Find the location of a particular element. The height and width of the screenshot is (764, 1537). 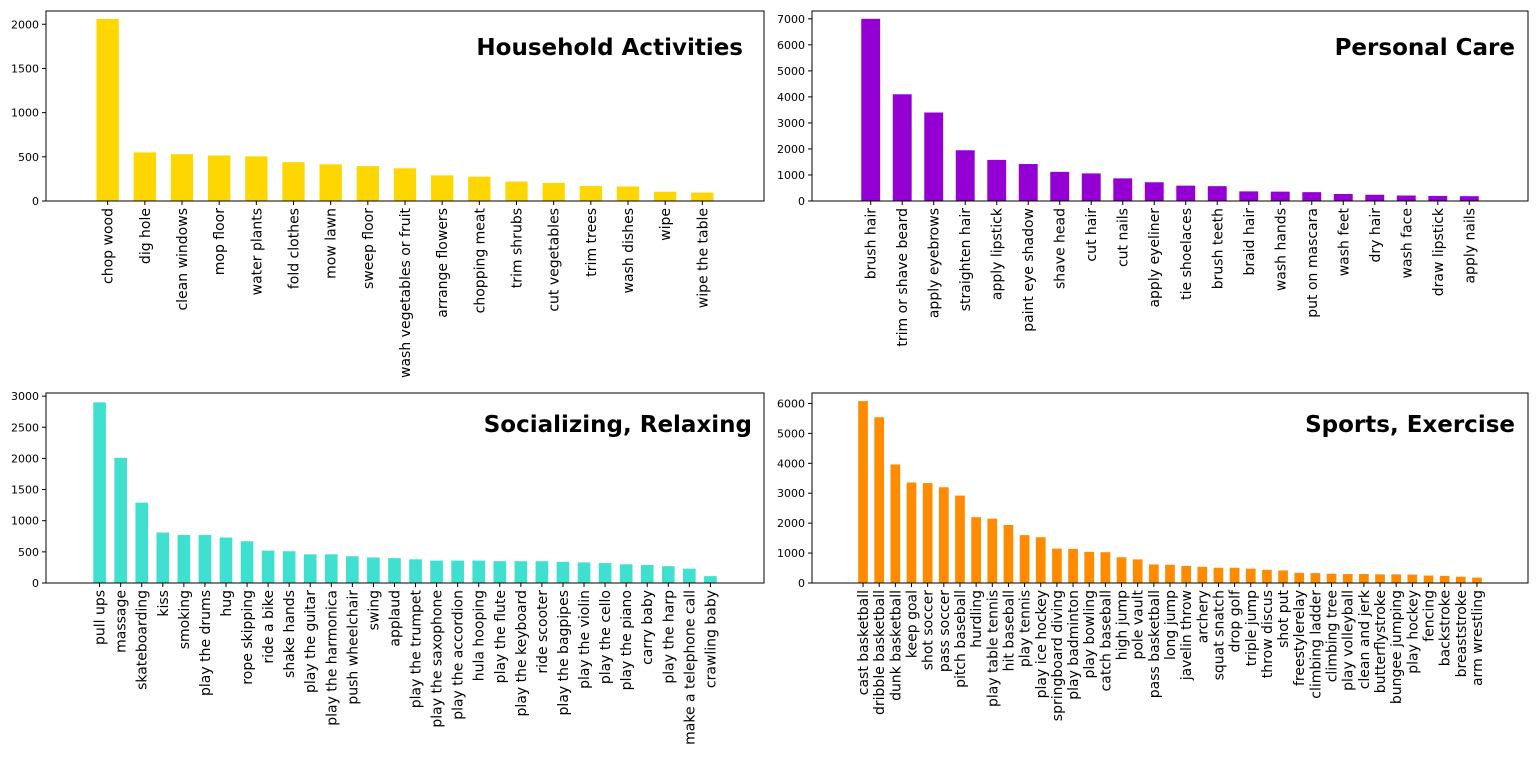

x-tick-label-wash-face: wash face is located at coordinates (1407, 243).